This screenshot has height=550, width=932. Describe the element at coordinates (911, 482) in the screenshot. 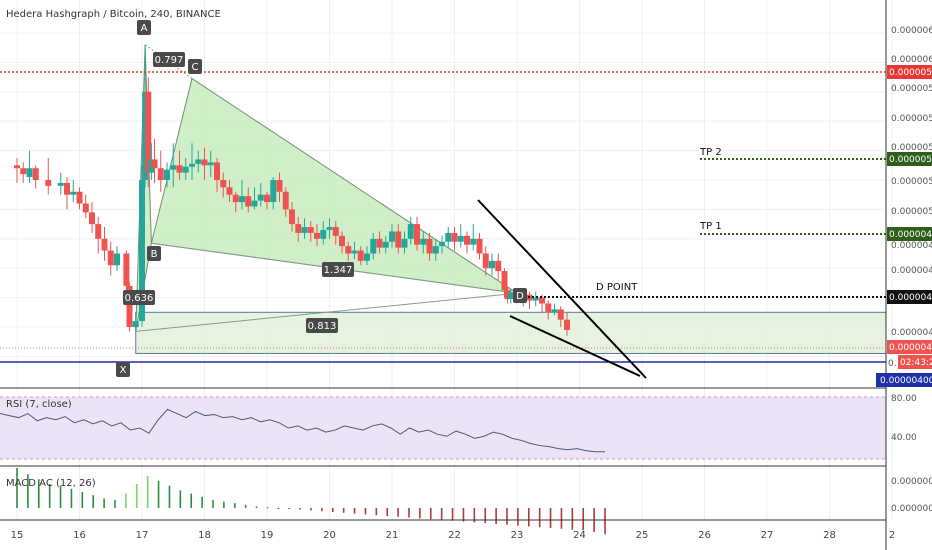

I see `macd-tick: 0.00000050` at that location.